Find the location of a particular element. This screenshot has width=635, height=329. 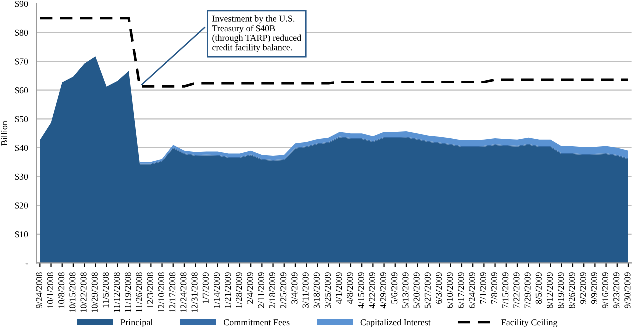

x-tick-label: 4/22/2009 is located at coordinates (372, 290).